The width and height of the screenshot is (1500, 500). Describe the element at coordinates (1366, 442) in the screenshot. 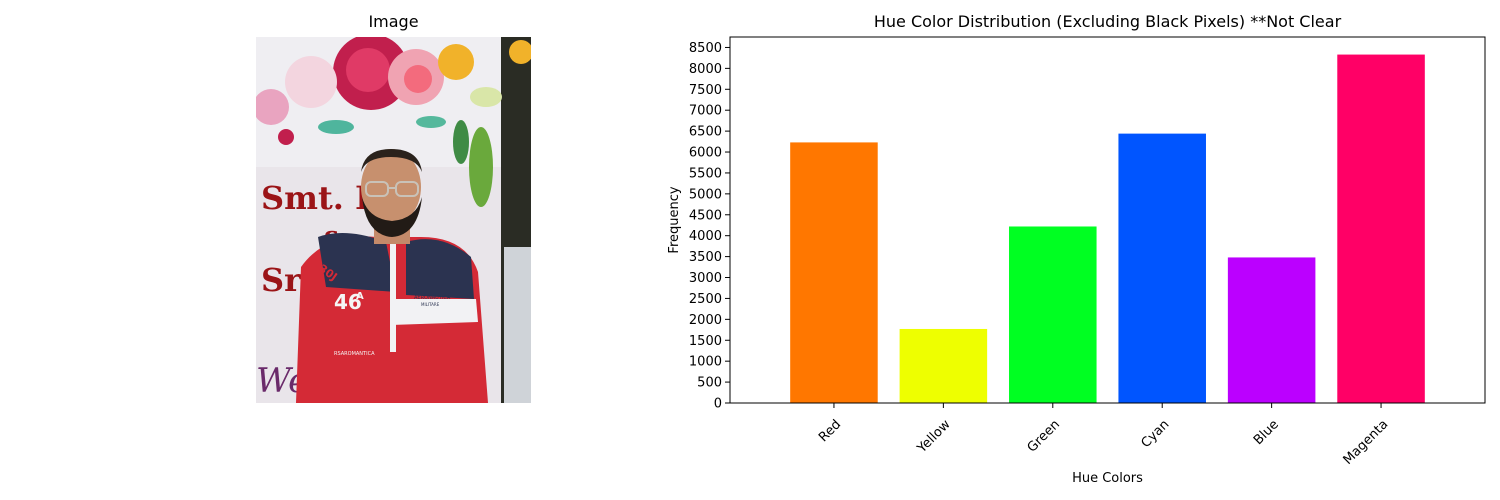

I see `x-tick-label: Magenta` at that location.